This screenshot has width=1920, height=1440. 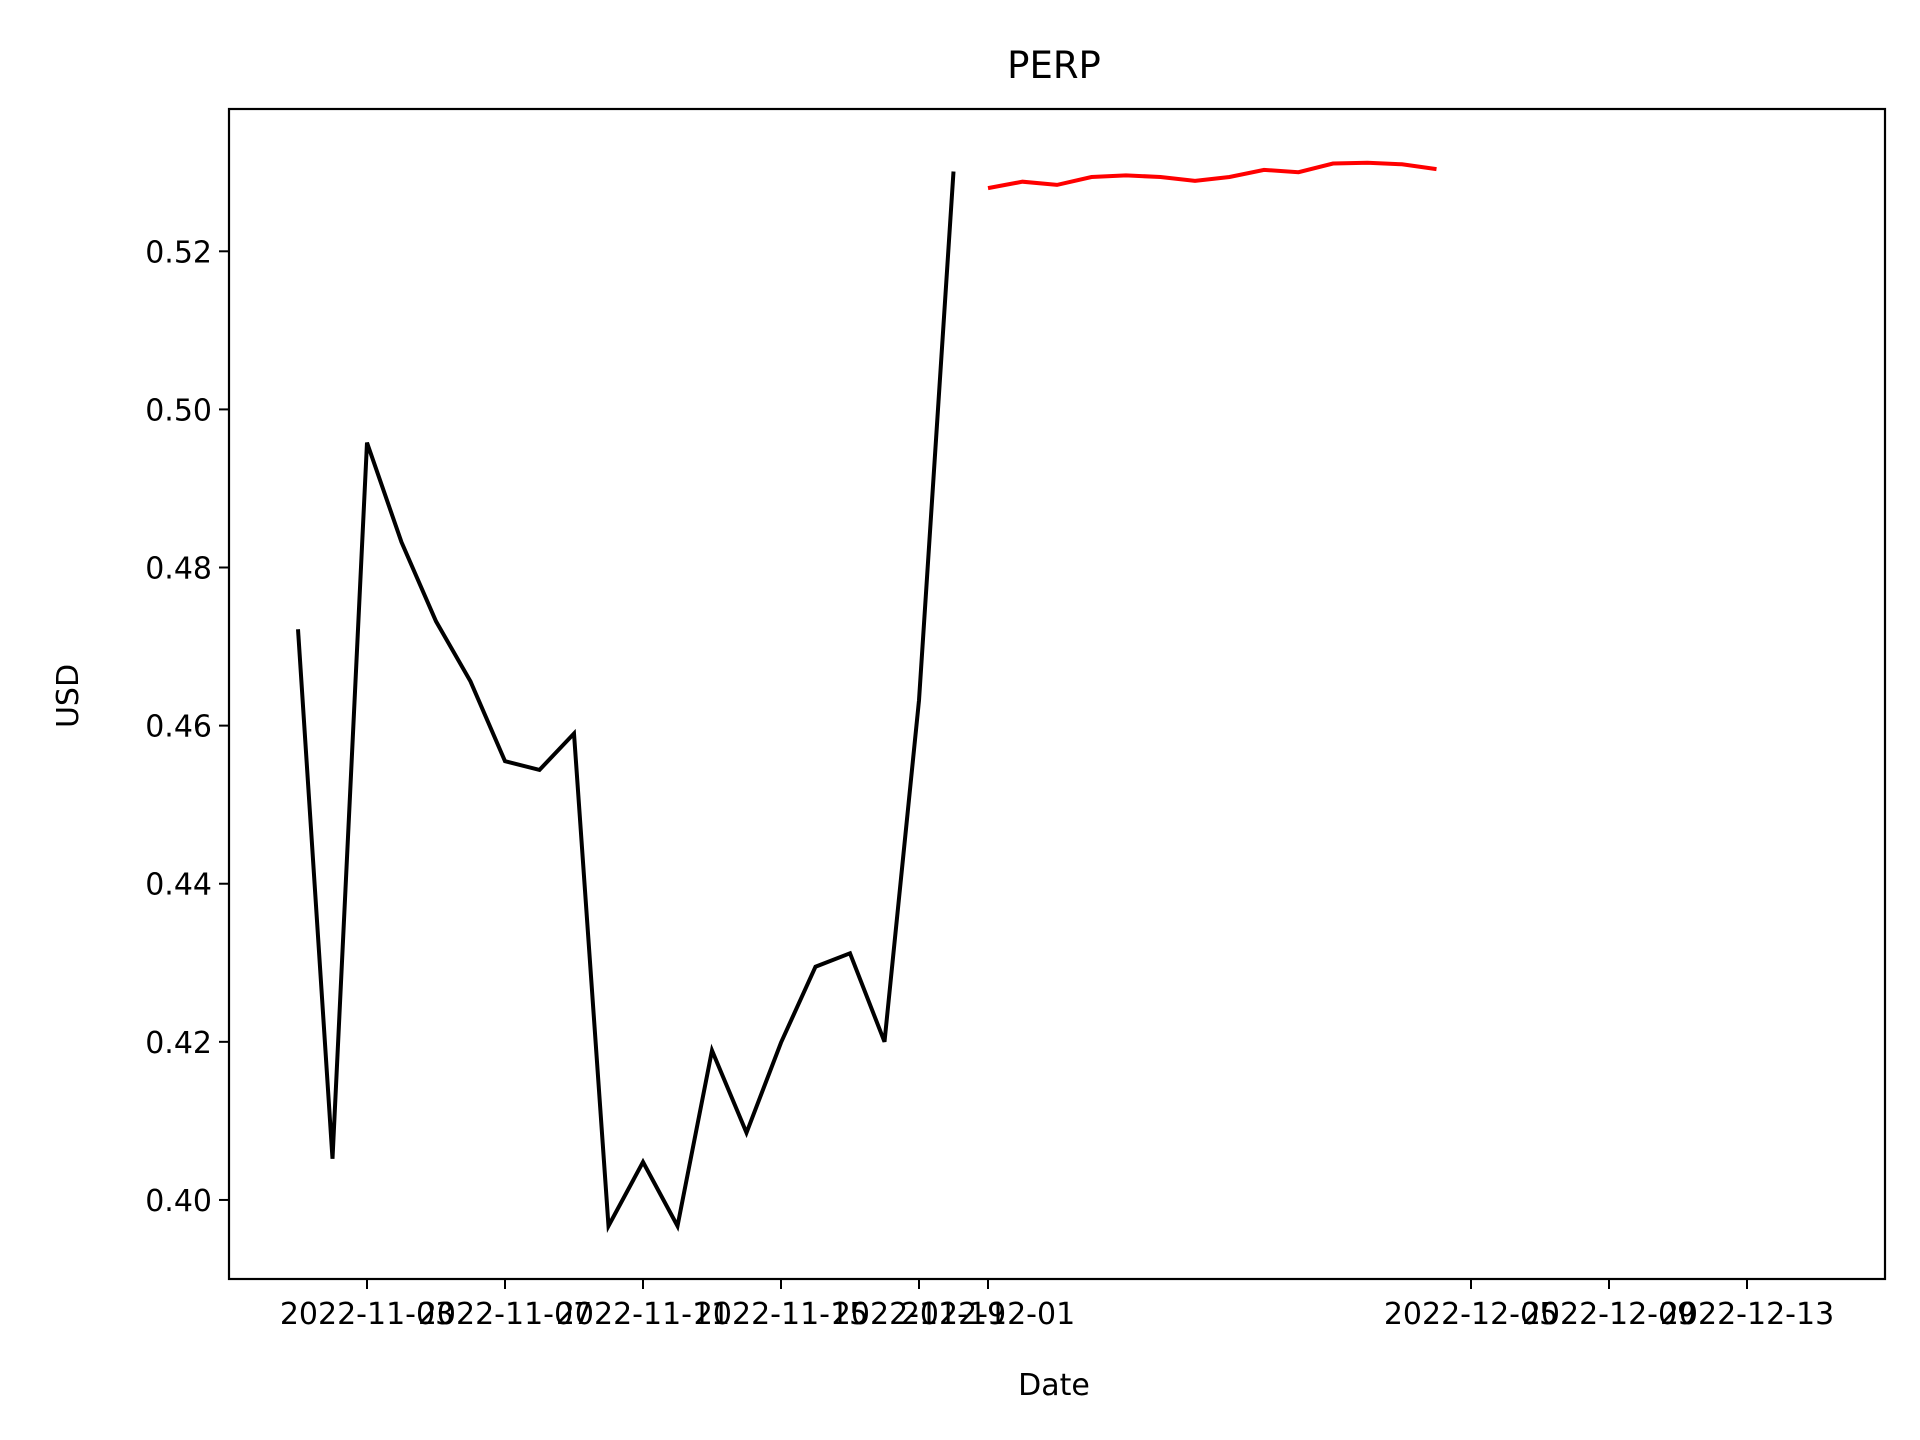 I want to click on x-axis-label: Date, so click(x=1054, y=1385).